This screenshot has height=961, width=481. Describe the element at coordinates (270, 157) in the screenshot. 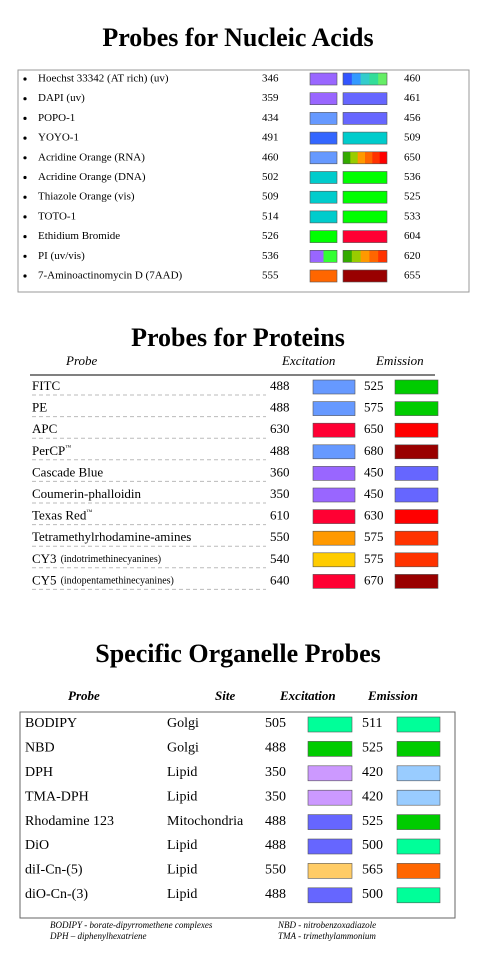

I see `excitation: 460` at that location.